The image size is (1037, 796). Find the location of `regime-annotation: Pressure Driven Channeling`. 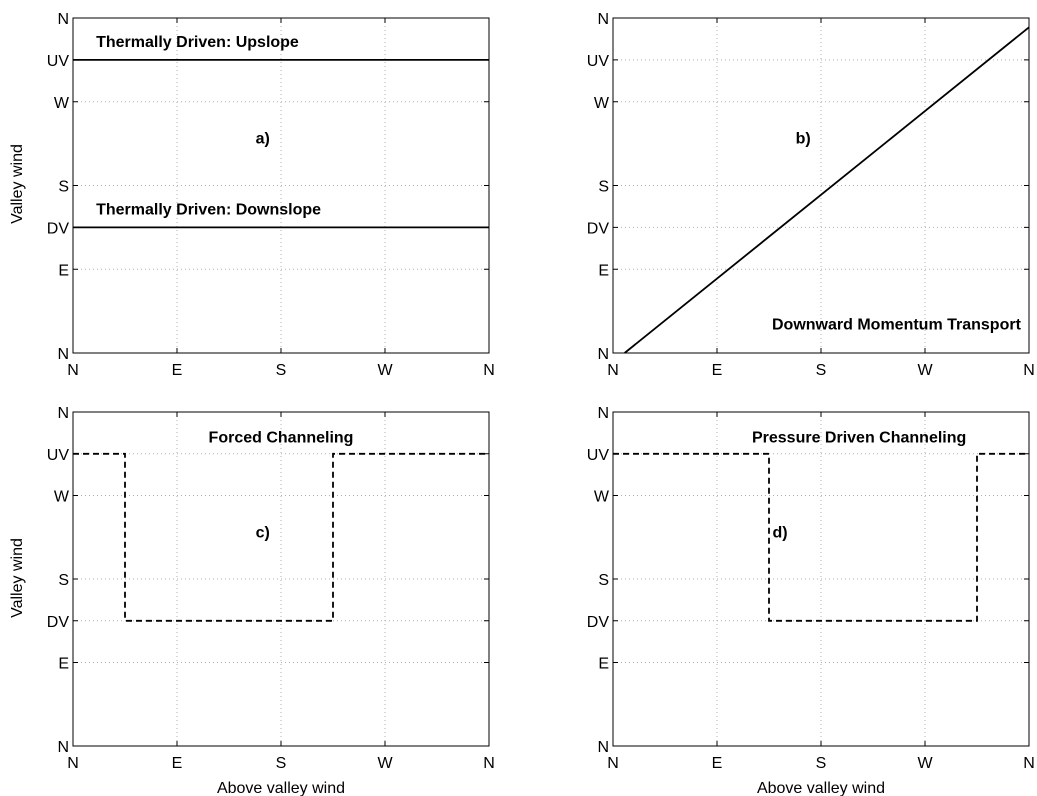

regime-annotation: Pressure Driven Channeling is located at coordinates (859, 438).